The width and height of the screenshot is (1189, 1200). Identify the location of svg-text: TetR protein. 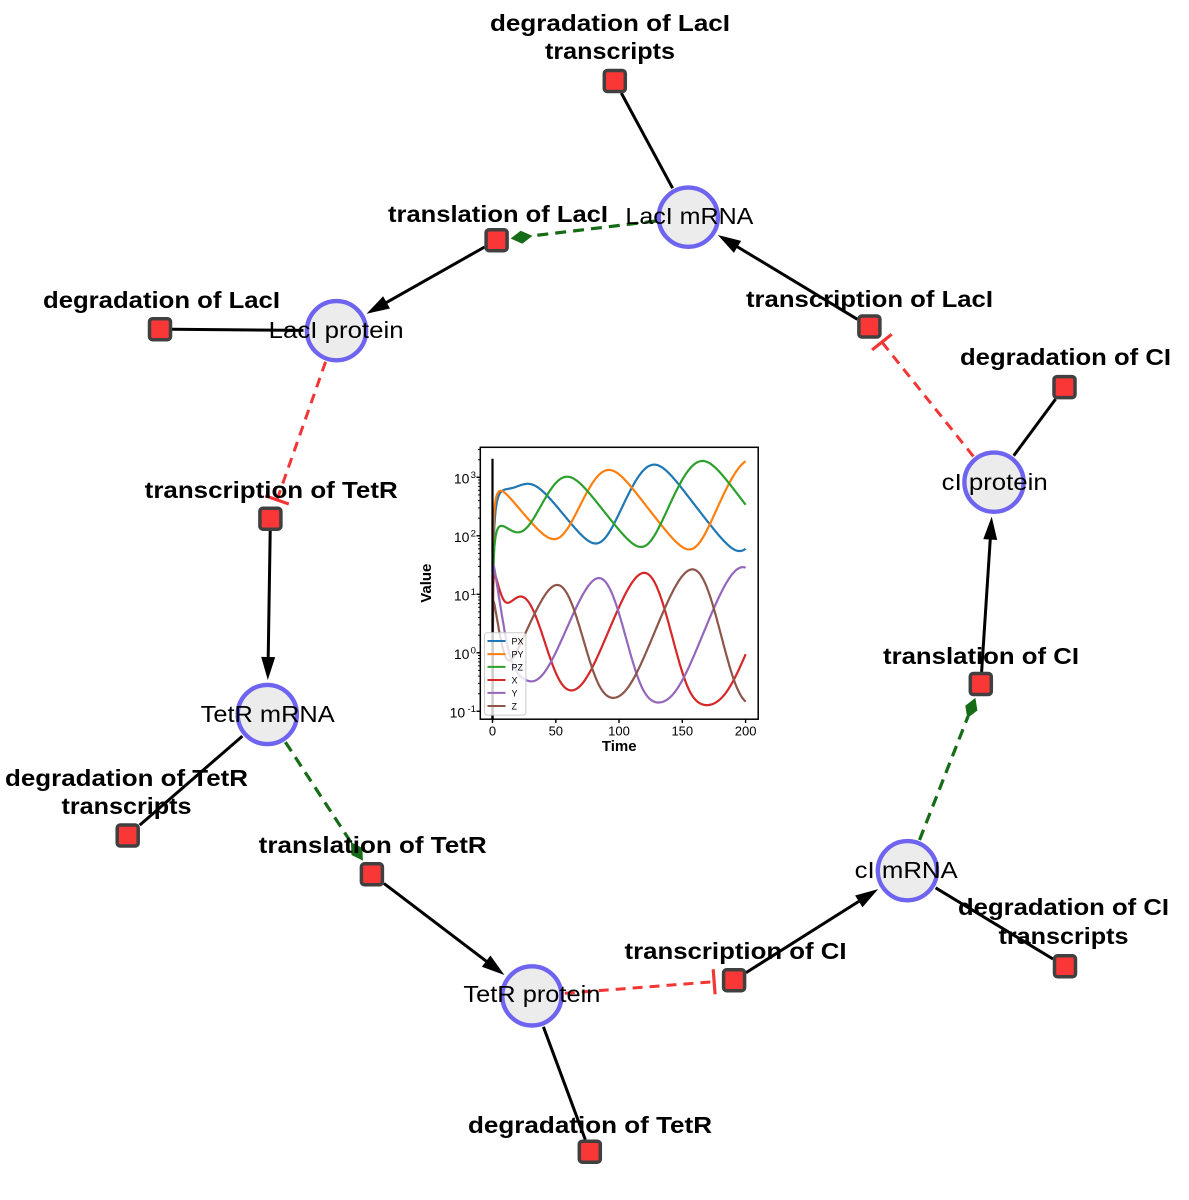
(531, 994).